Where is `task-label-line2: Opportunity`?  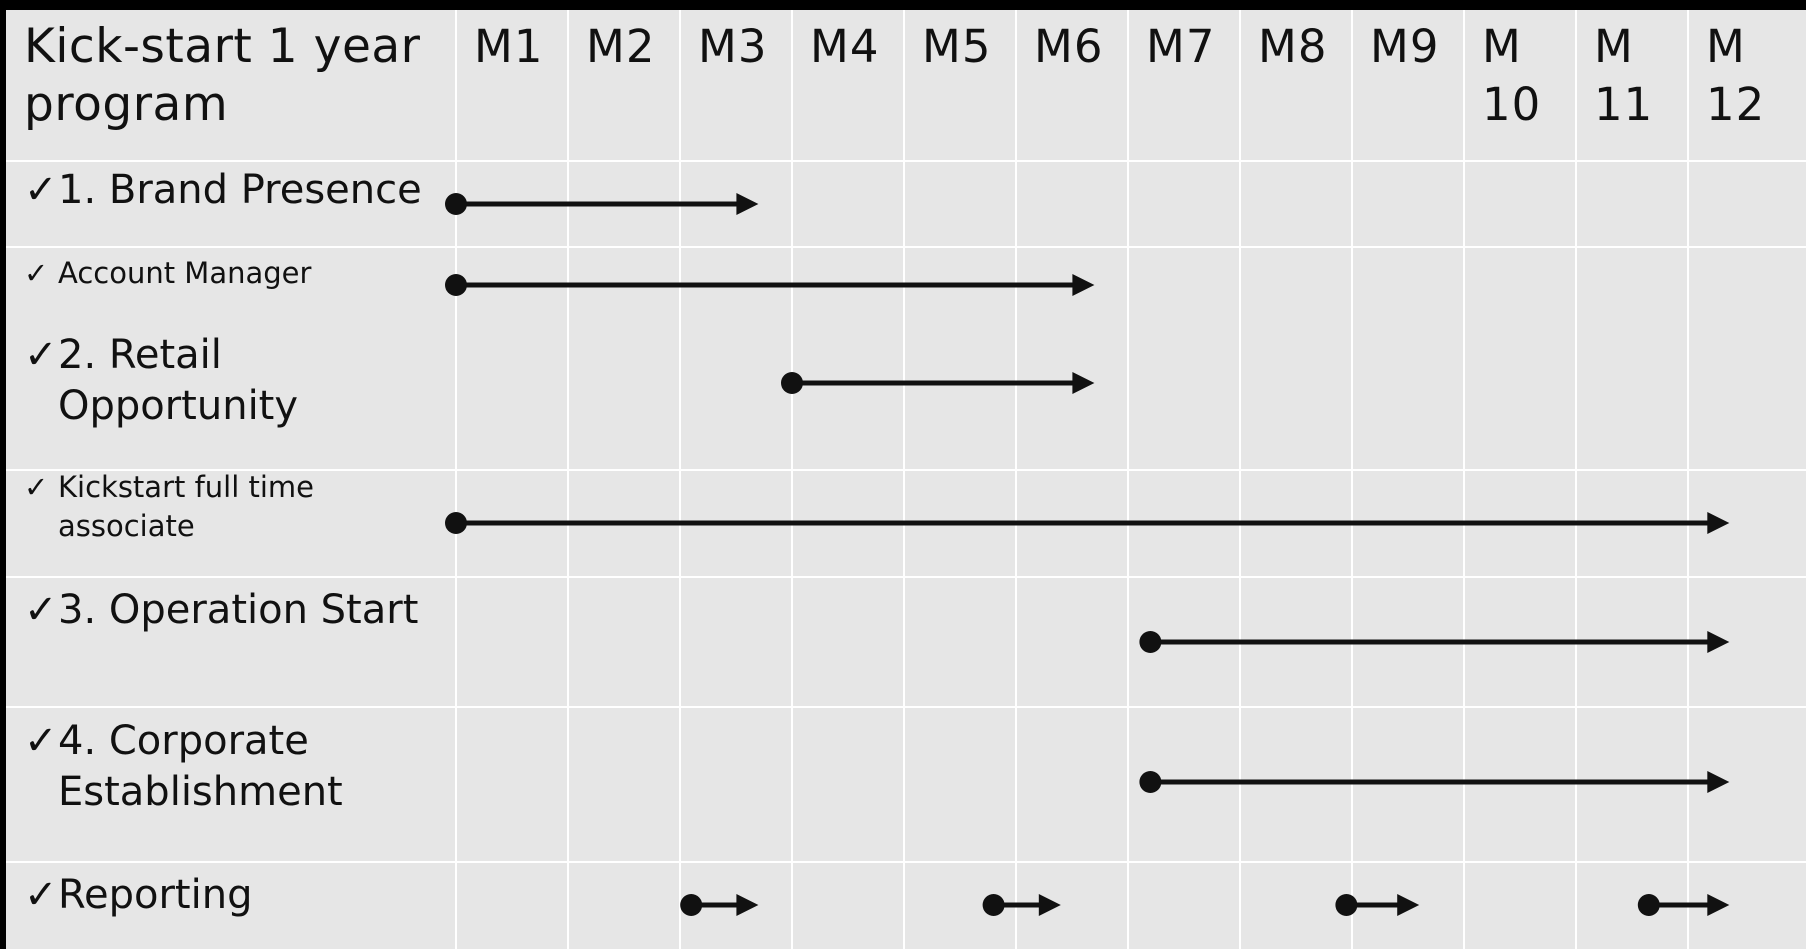 task-label-line2: Opportunity is located at coordinates (178, 406).